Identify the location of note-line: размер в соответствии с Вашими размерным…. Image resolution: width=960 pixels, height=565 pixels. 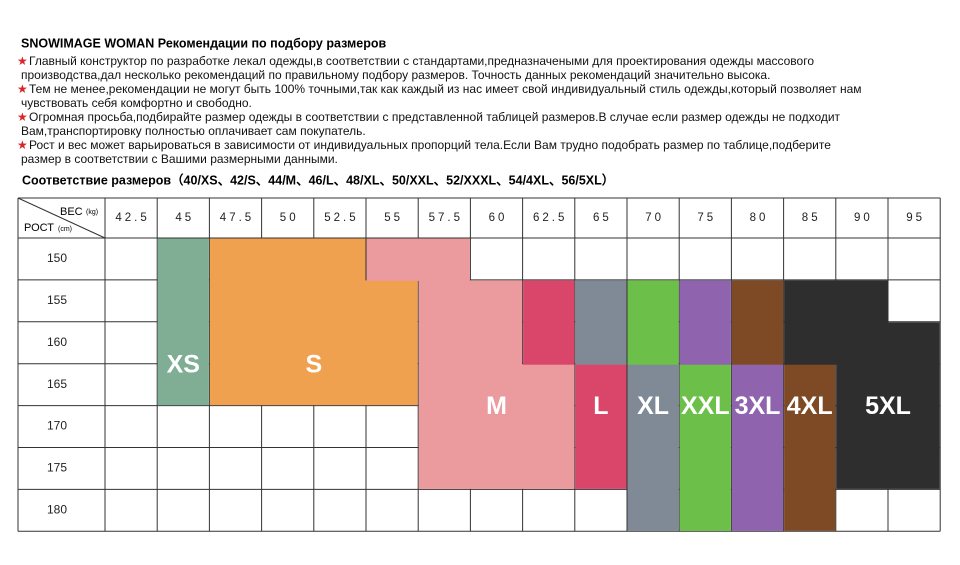
(179, 159).